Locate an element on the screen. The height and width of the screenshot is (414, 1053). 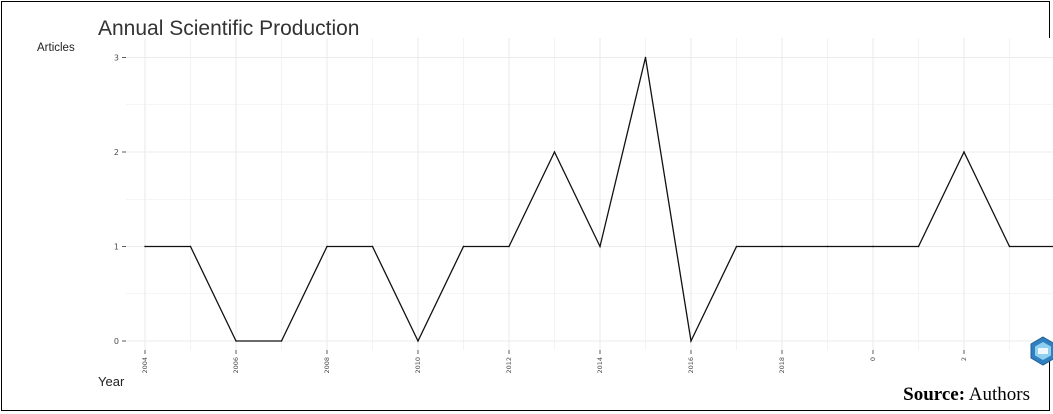
x-axis-label: Year is located at coordinates (111, 381).